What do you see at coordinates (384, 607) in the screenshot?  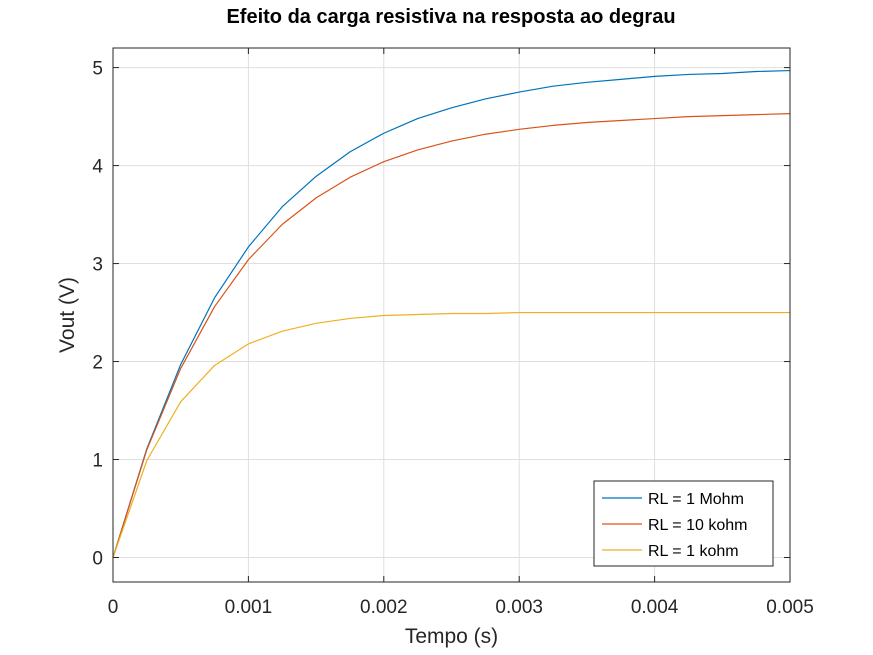 I see `x-tick-label: 0.002` at bounding box center [384, 607].